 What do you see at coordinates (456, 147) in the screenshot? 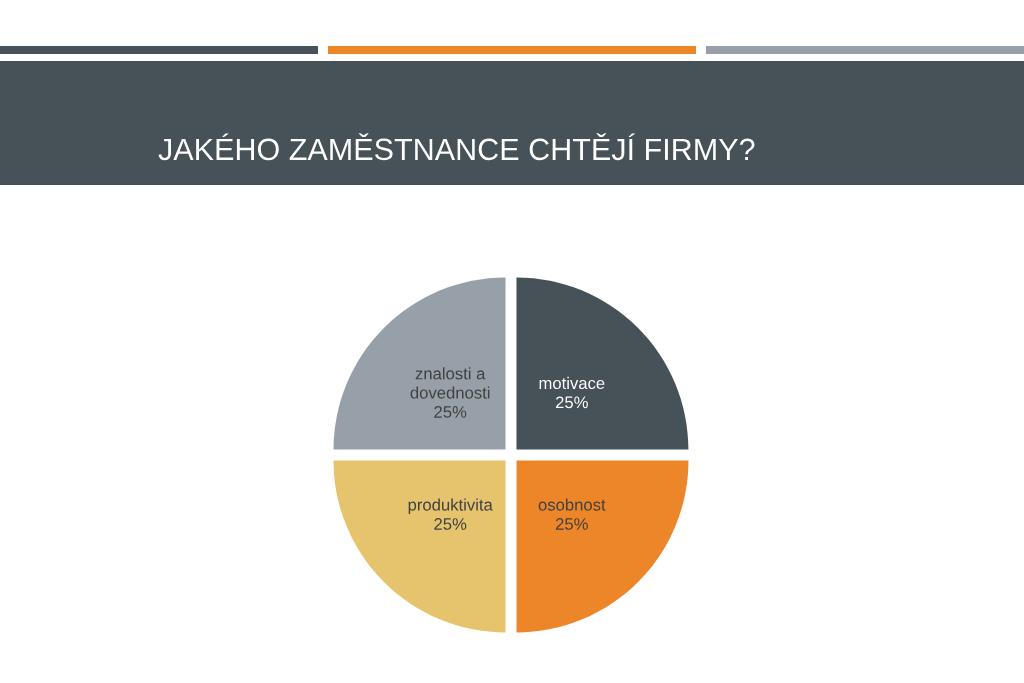
I see `chart-title: JAKÉHO ZAMĚSTNANCE CHTĚJÍ FIRMY?` at bounding box center [456, 147].